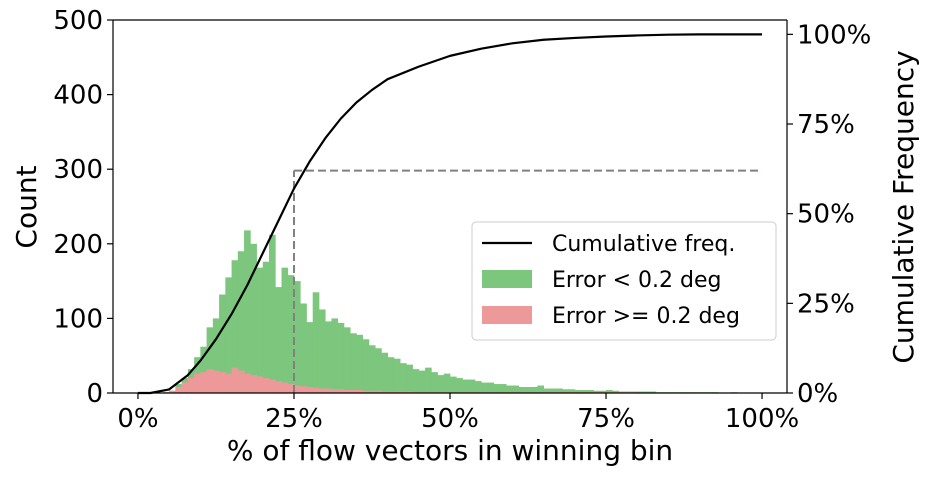 The image size is (934, 479). I want to click on x-tick-label: 0%, so click(137, 419).